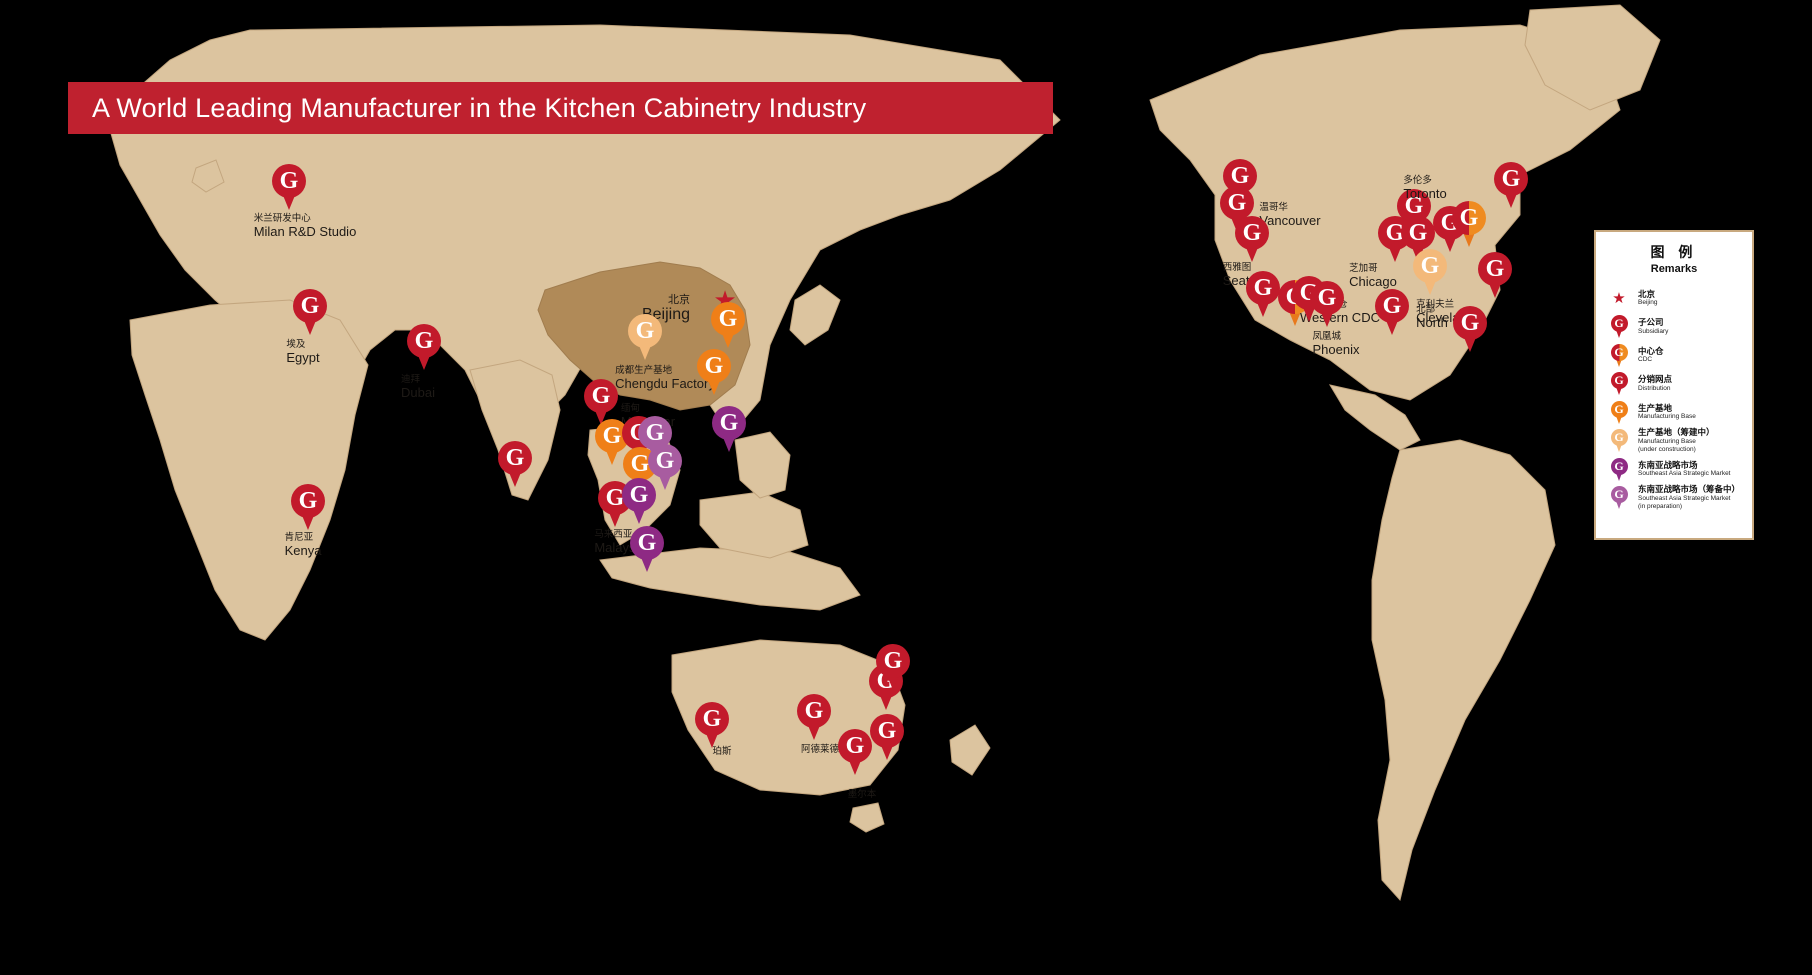 The width and height of the screenshot is (1812, 975). What do you see at coordinates (862, 794) in the screenshot?
I see `map-label-cn: 墨尔本` at bounding box center [862, 794].